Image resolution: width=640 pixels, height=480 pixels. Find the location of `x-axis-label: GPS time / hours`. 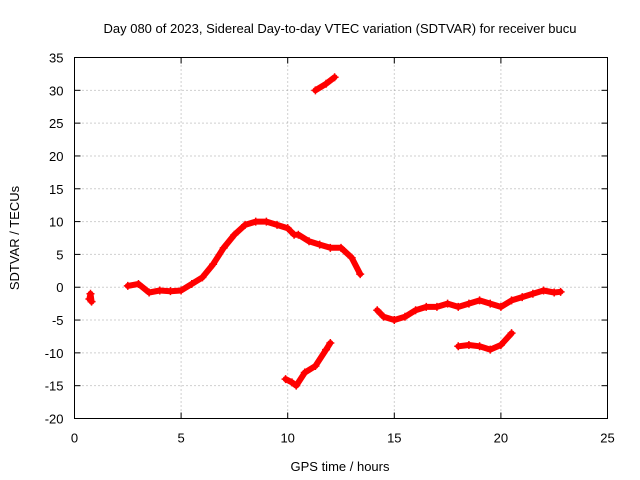

x-axis-label: GPS time / hours is located at coordinates (340, 466).